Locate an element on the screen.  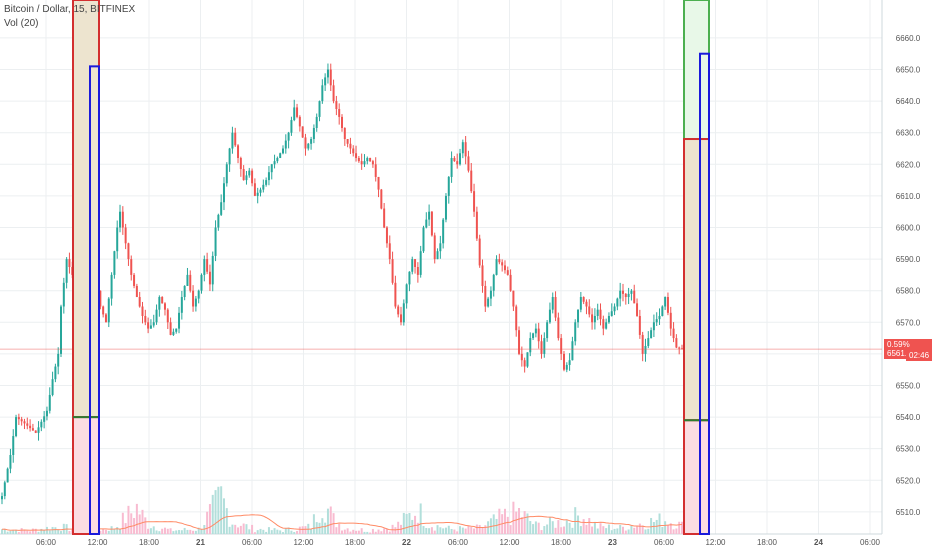
chart-legend: Bitcoin / Dollar, 15, BITFINEX Vol (20) is located at coordinates (69, 17).